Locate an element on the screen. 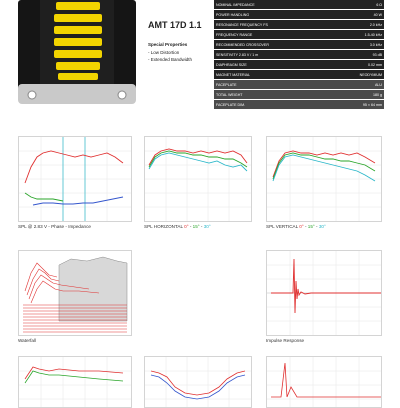 This screenshot has width=400, height=408. bottom-plot-left is located at coordinates (75, 382).